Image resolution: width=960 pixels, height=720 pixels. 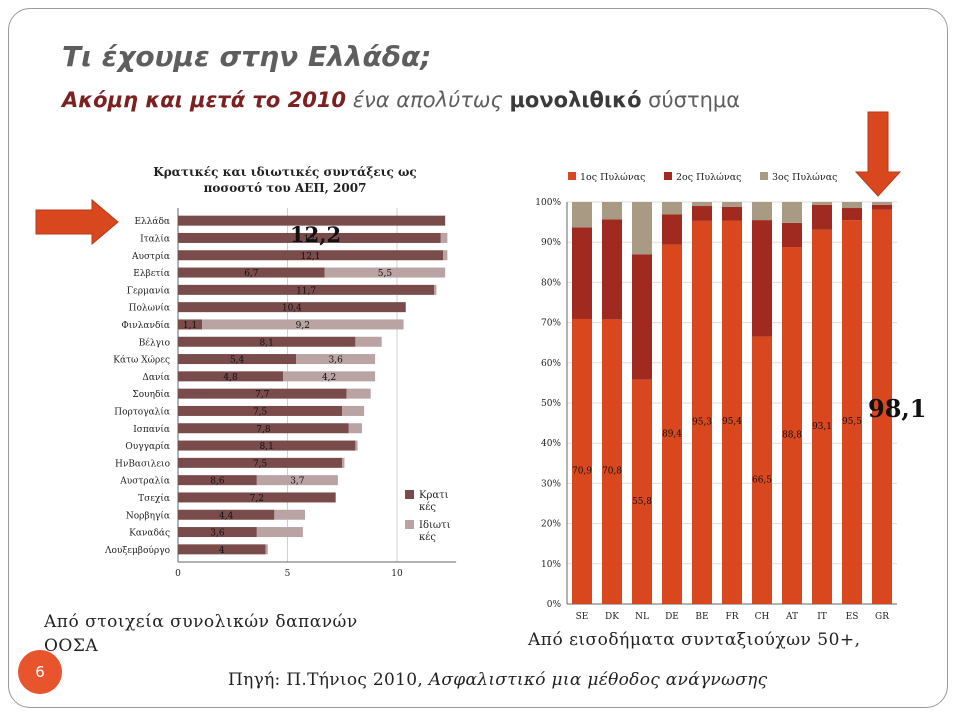 What do you see at coordinates (285, 172) in the screenshot?
I see `left-chart-title-line1: Κρατικές και ιδιωτικές συντάξεις ως` at bounding box center [285, 172].